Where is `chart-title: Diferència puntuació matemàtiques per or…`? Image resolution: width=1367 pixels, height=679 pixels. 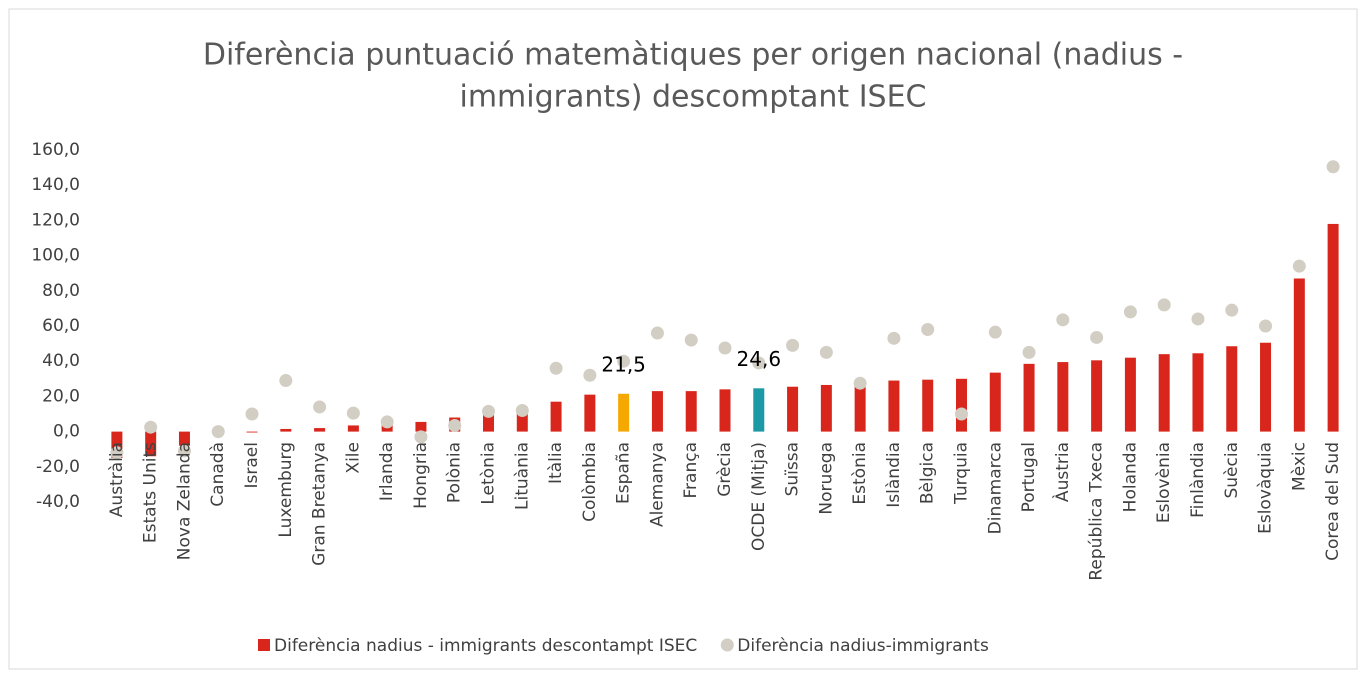 chart-title: Diferència puntuació matemàtiques per or… is located at coordinates (693, 55).